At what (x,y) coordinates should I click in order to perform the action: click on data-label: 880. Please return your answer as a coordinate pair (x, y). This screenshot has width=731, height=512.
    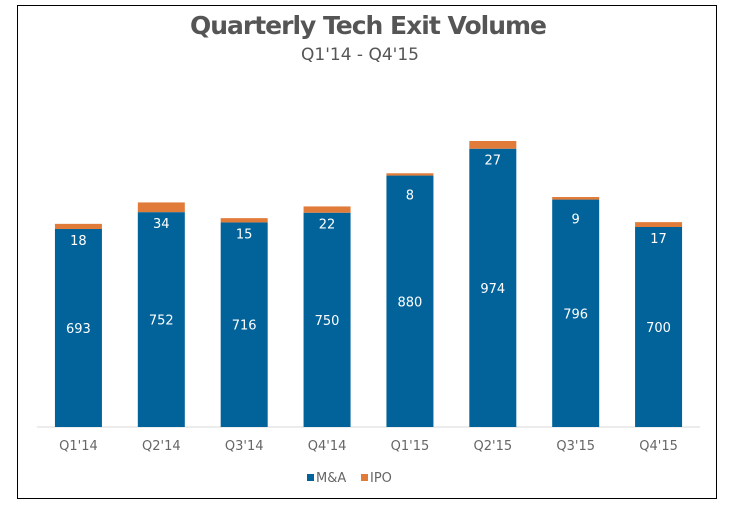
    Looking at the image, I should click on (410, 302).